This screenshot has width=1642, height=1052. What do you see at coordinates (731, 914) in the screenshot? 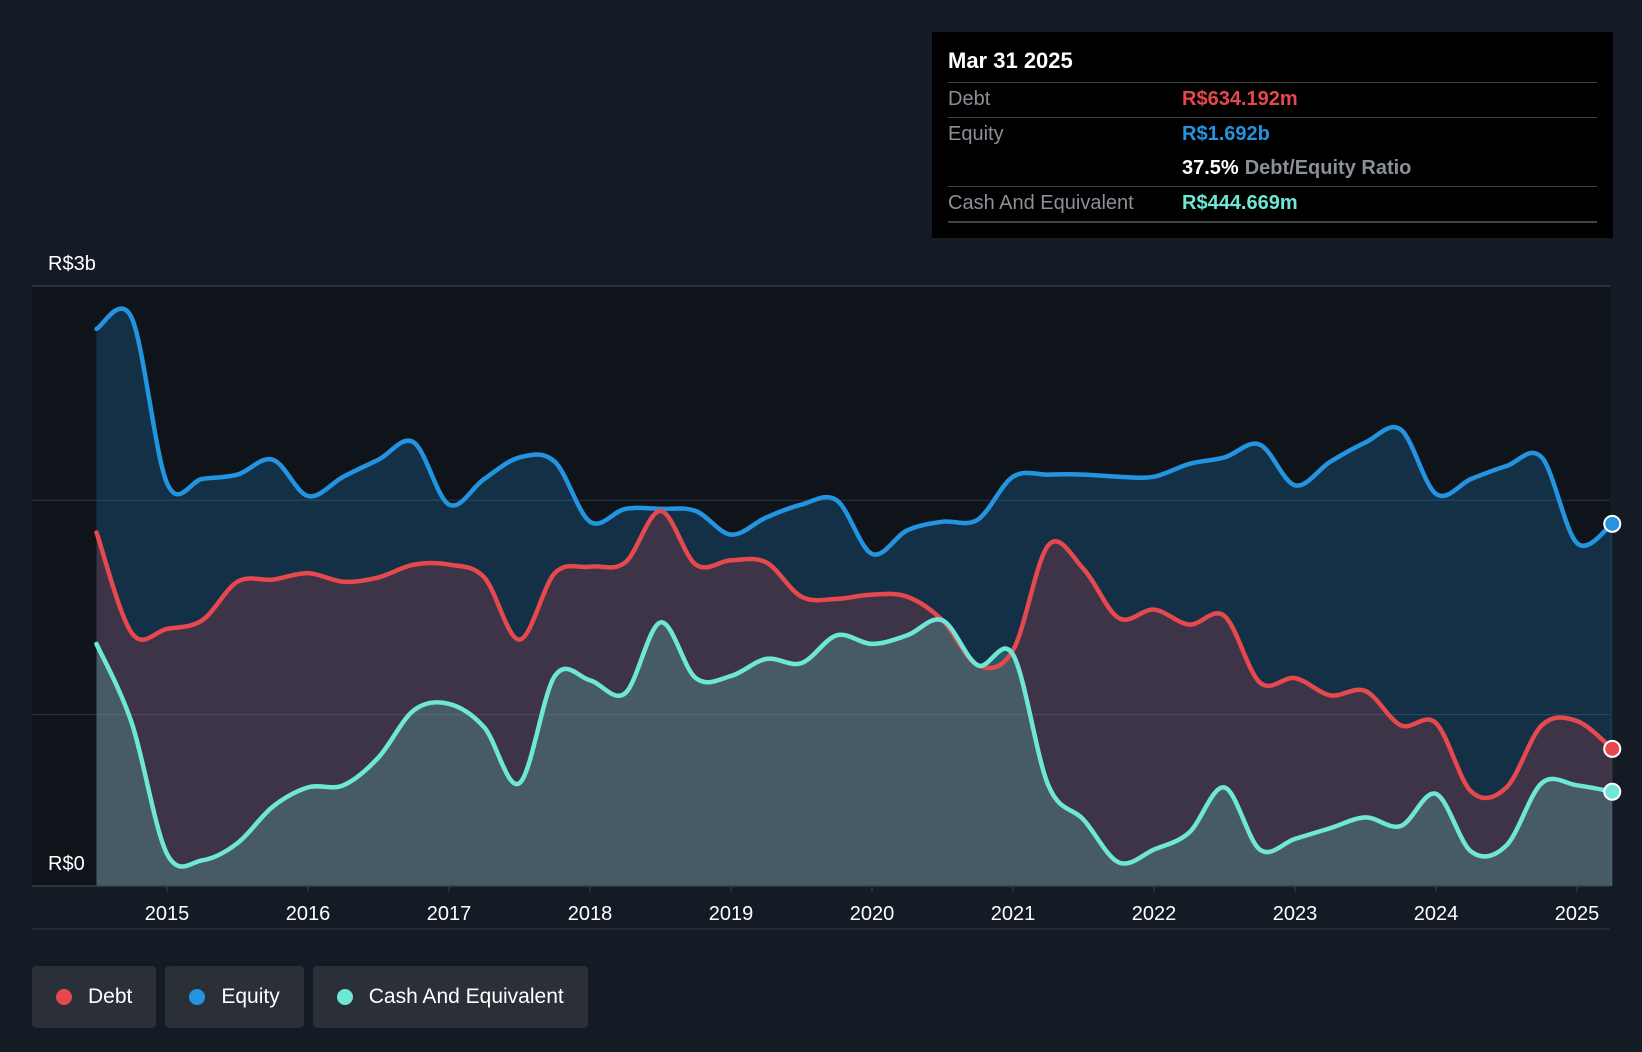
I see `x-tick-label: 2019` at bounding box center [731, 914].